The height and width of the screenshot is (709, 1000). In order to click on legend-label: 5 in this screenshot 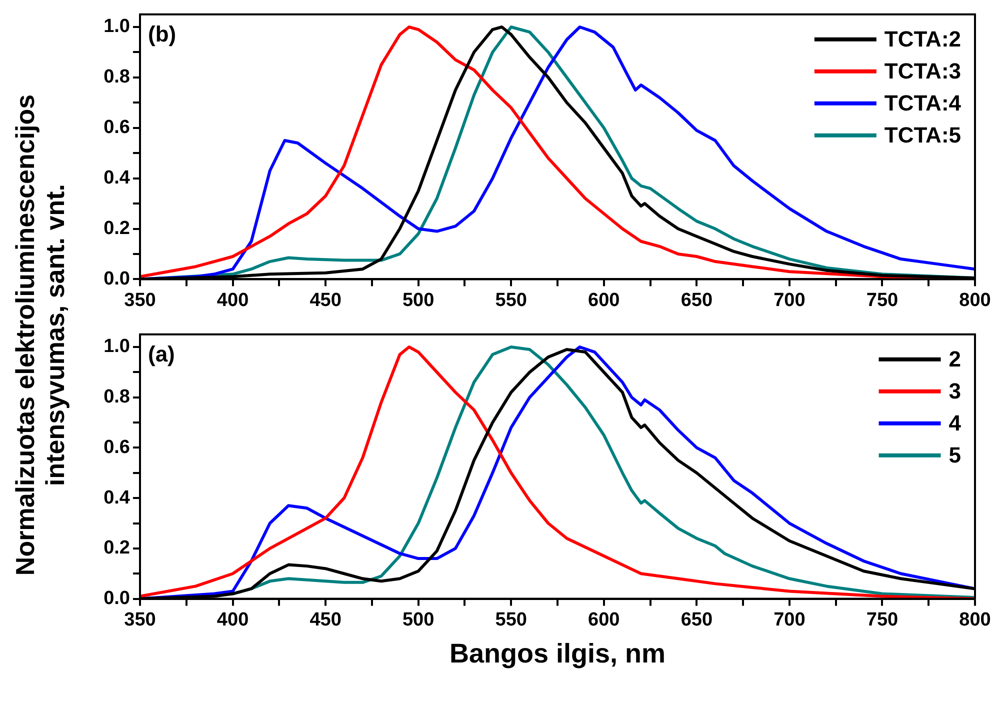, I will do `click(955, 455)`.